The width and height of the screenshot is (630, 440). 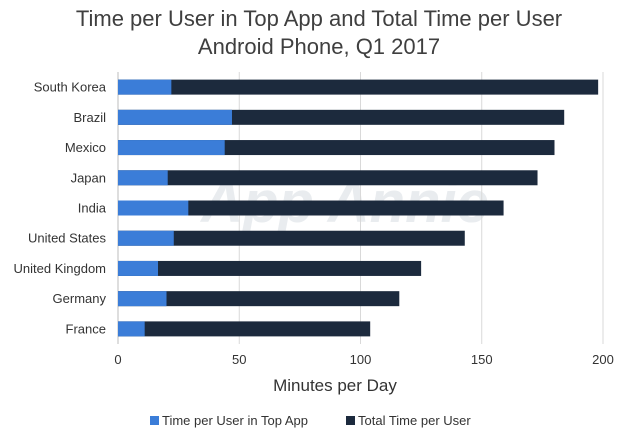 What do you see at coordinates (86, 328) in the screenshot?
I see `category-label-france: France` at bounding box center [86, 328].